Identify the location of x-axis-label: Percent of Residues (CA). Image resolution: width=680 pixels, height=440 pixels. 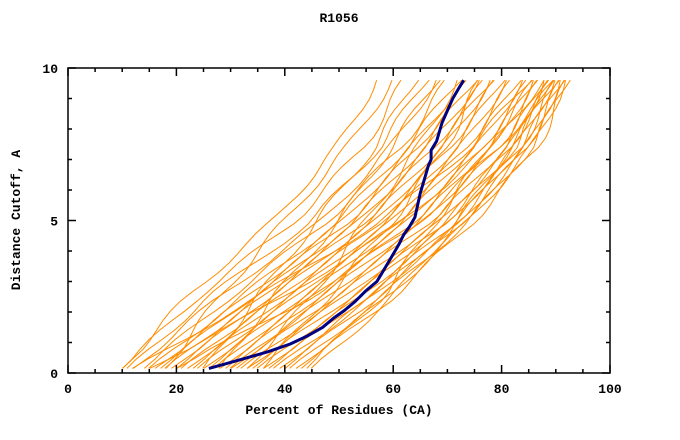
(338, 410).